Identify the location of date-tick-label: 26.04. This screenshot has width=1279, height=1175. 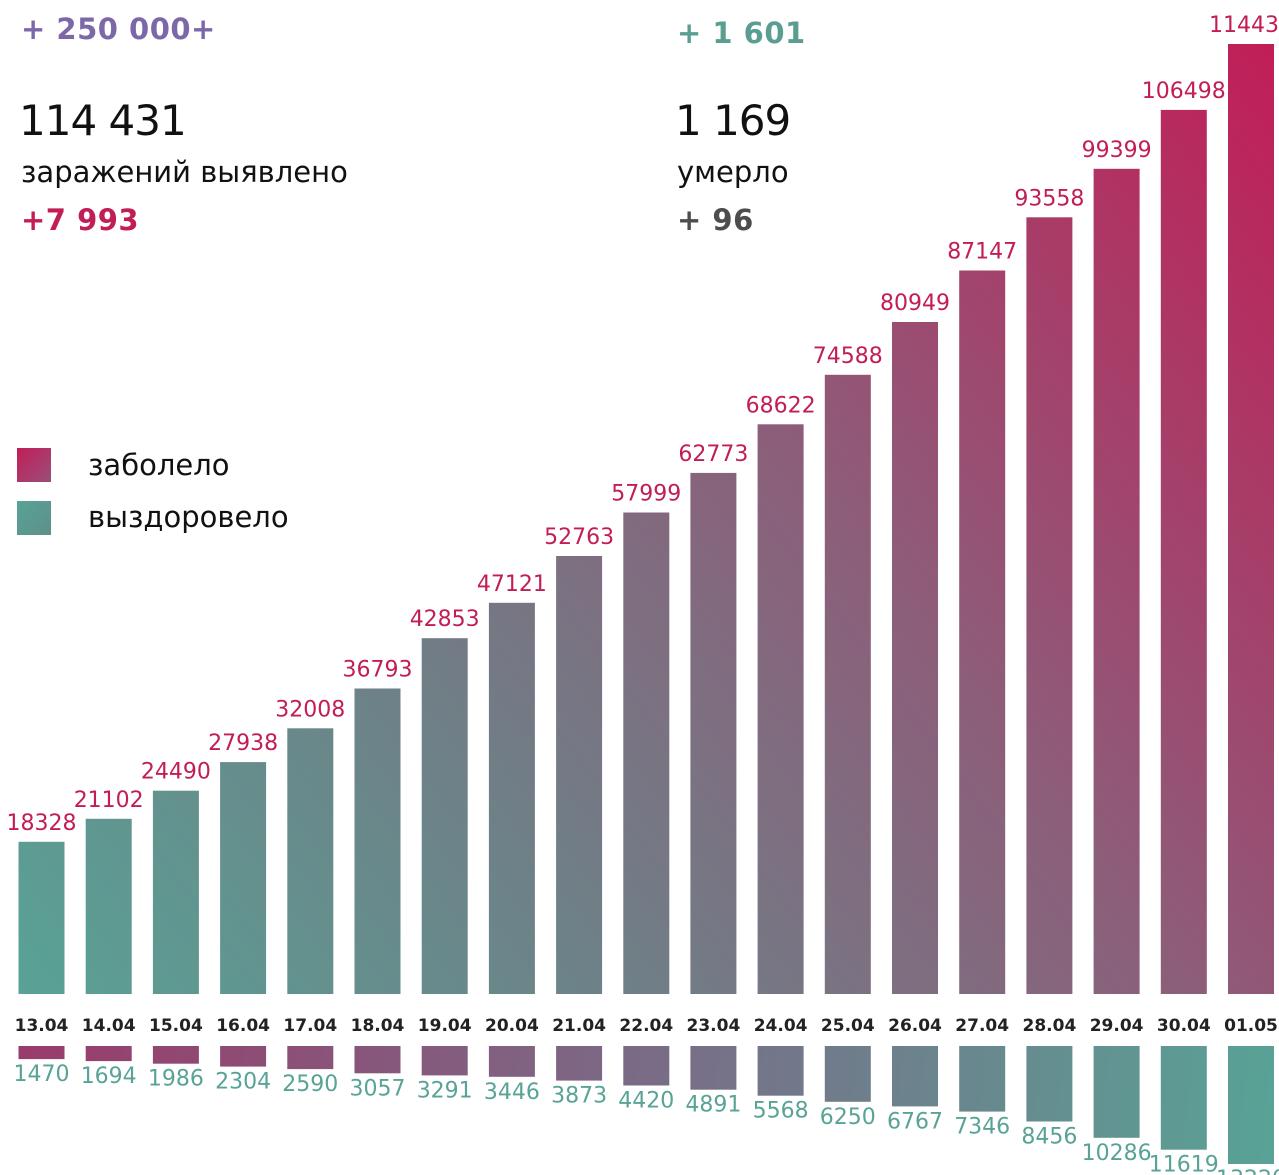
(915, 1026).